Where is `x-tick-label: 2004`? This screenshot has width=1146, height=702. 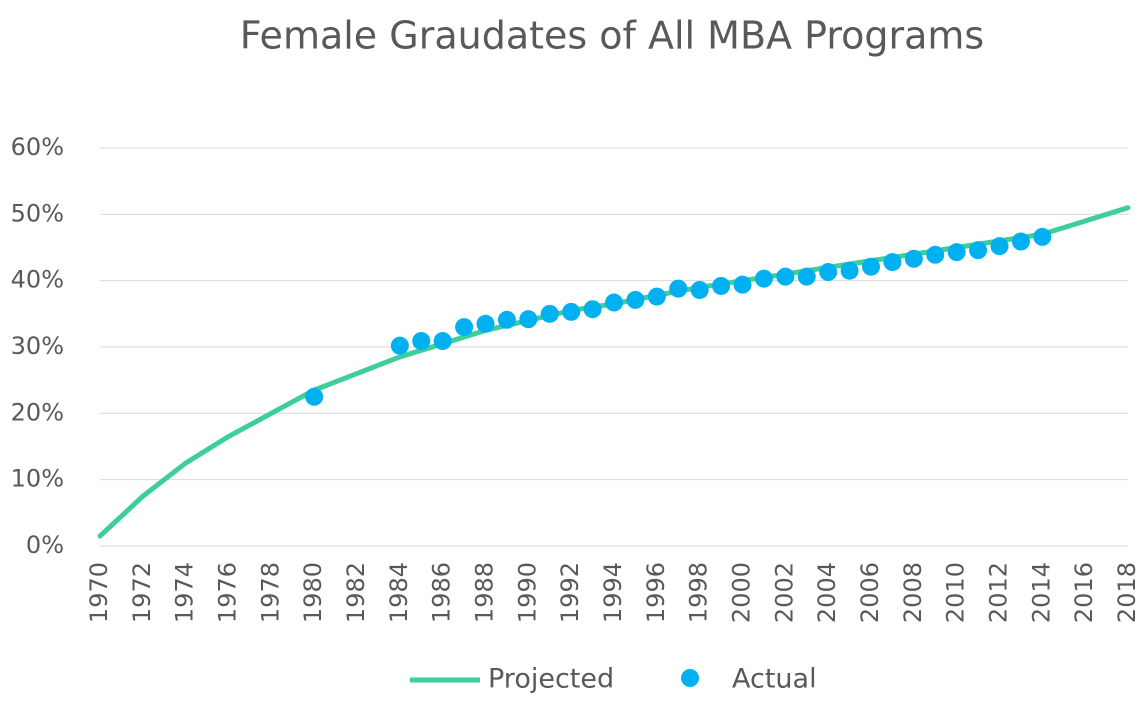
x-tick-label: 2004 is located at coordinates (827, 592).